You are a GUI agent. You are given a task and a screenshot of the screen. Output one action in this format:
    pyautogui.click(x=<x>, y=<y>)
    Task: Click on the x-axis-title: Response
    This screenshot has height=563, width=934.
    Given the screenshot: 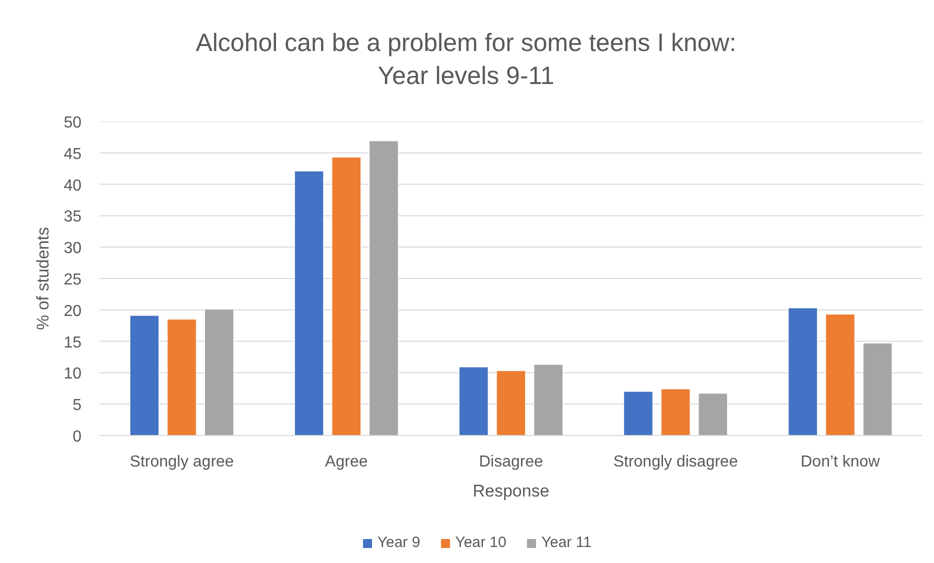 What is the action you would take?
    pyautogui.click(x=511, y=491)
    